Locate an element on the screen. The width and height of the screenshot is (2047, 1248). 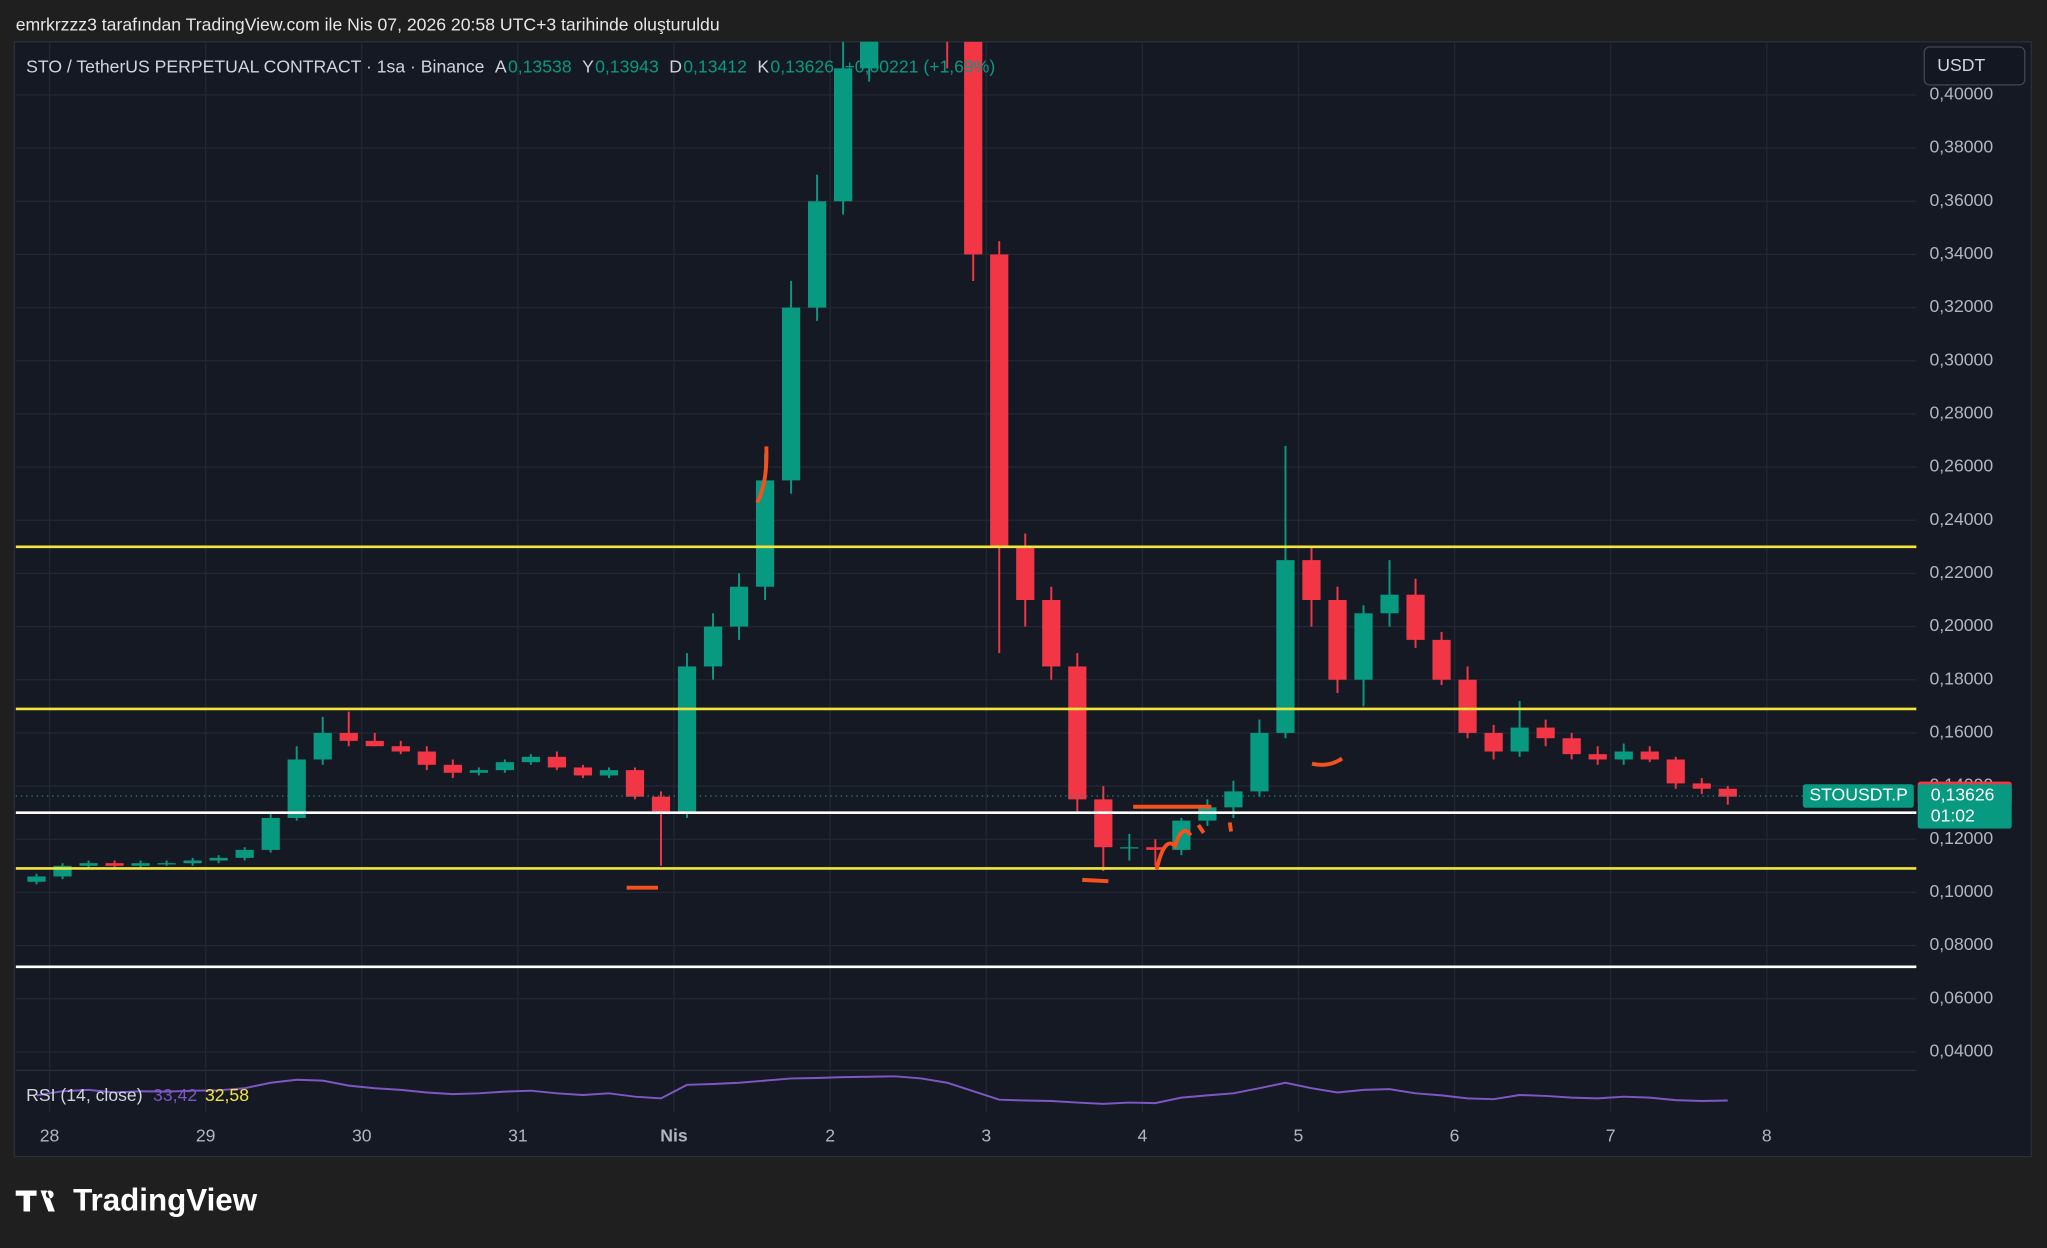
legend-key: Y is located at coordinates (588, 67).